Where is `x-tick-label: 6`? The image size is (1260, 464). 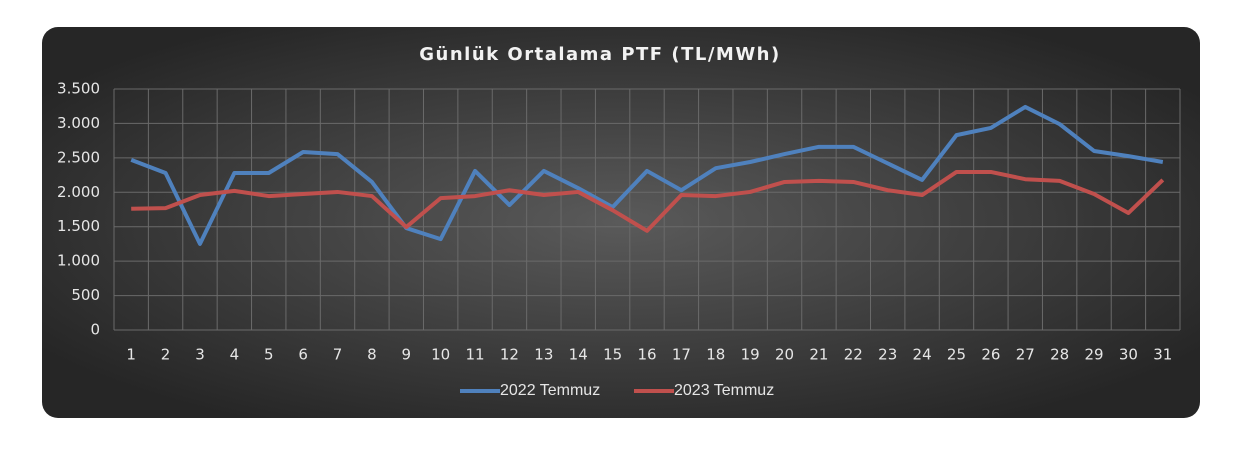
x-tick-label: 6 is located at coordinates (303, 355).